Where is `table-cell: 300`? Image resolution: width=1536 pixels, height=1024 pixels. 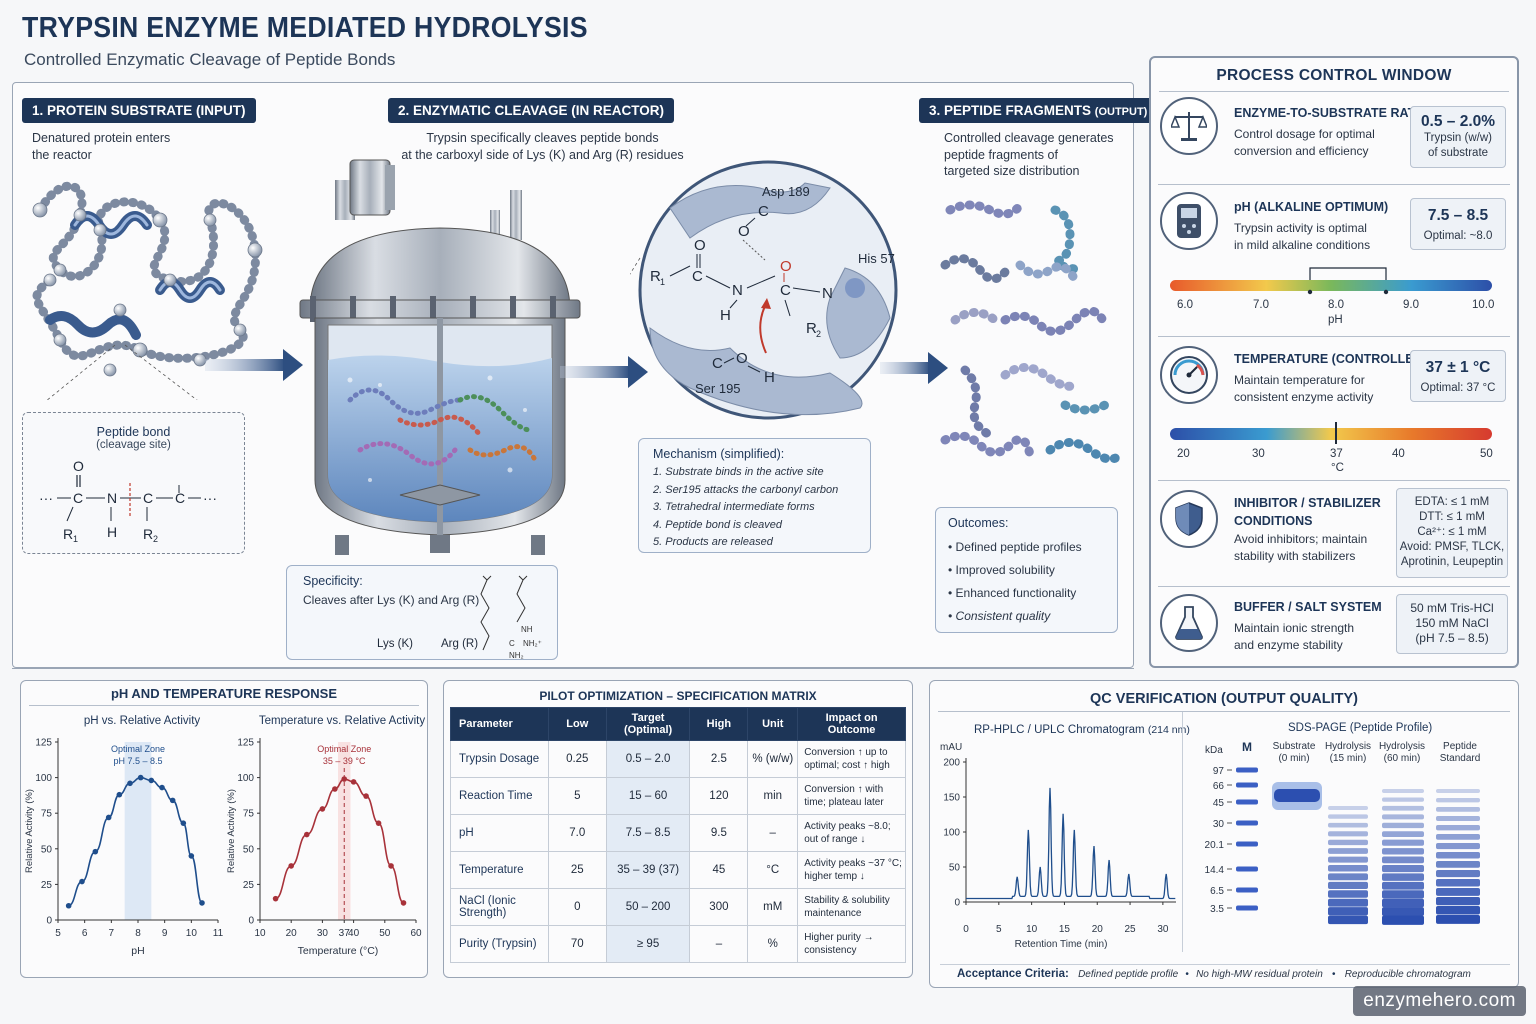 table-cell: 300 is located at coordinates (719, 907).